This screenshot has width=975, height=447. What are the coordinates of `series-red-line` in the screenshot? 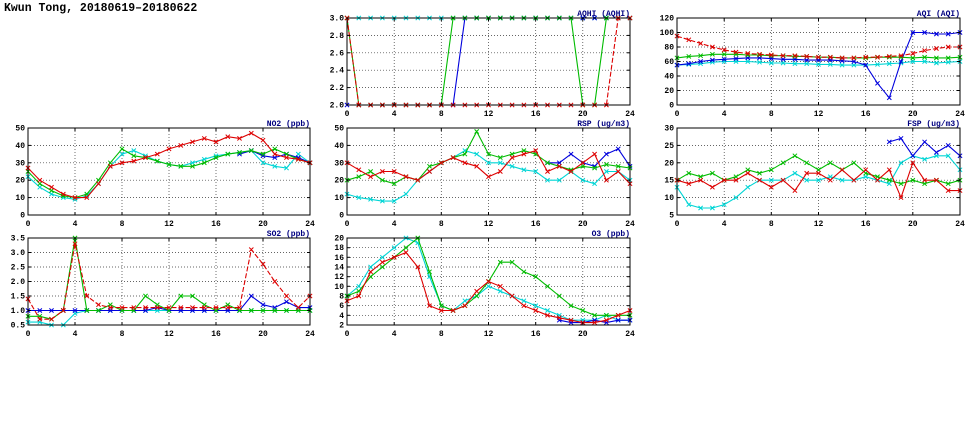 It's located at (488, 61).